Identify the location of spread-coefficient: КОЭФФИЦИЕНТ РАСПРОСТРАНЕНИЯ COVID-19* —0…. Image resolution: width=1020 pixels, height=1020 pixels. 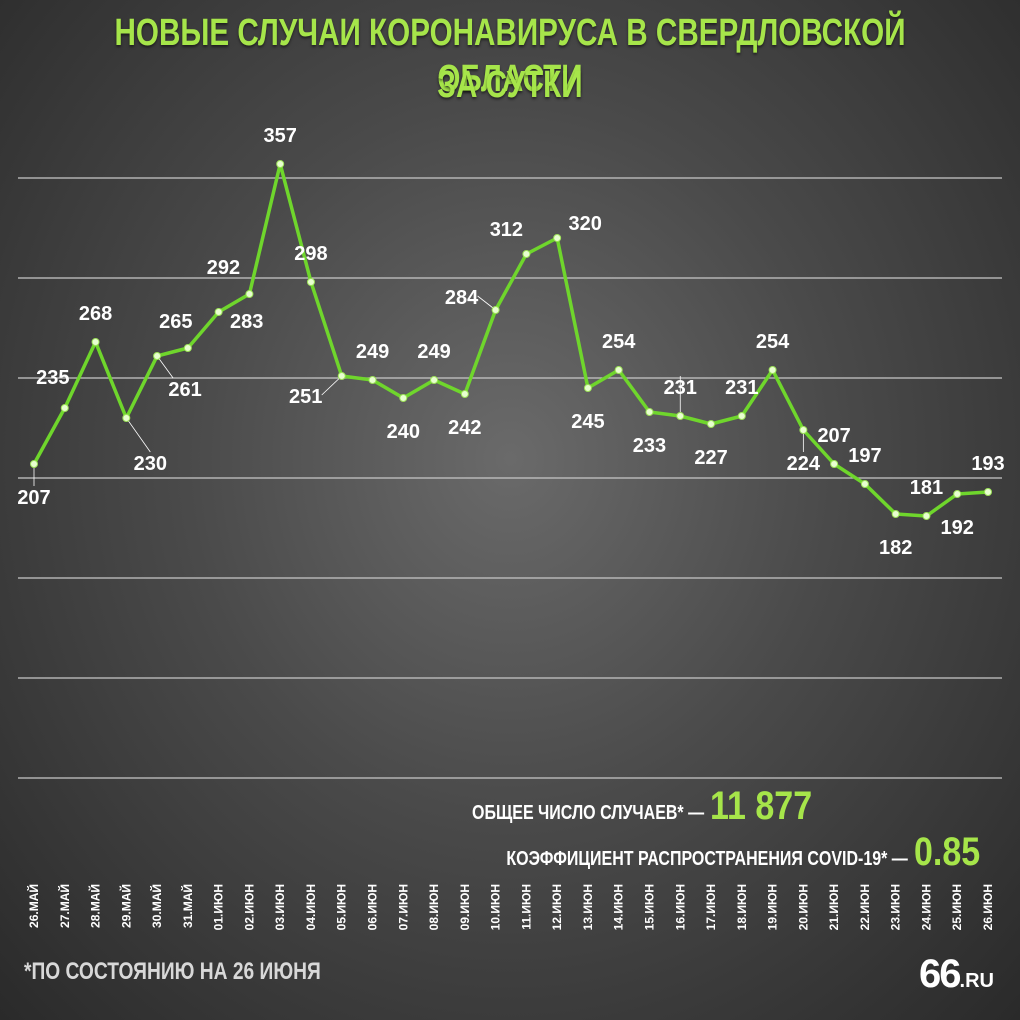
(699, 852).